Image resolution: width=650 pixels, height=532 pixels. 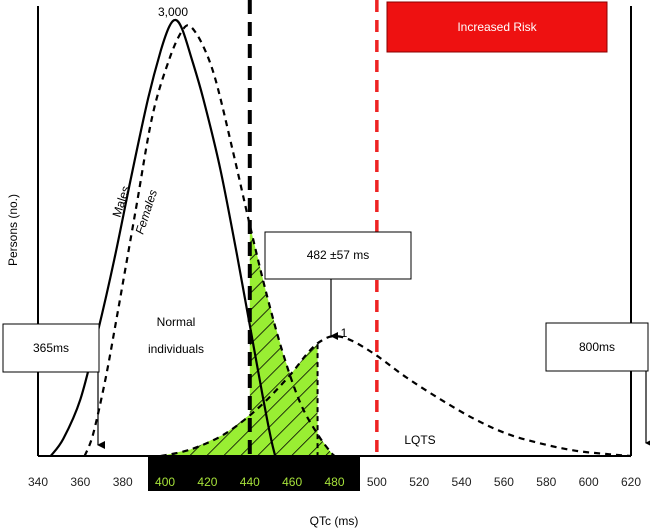 What do you see at coordinates (344, 333) in the screenshot?
I see `lqts-peak-label: 1` at bounding box center [344, 333].